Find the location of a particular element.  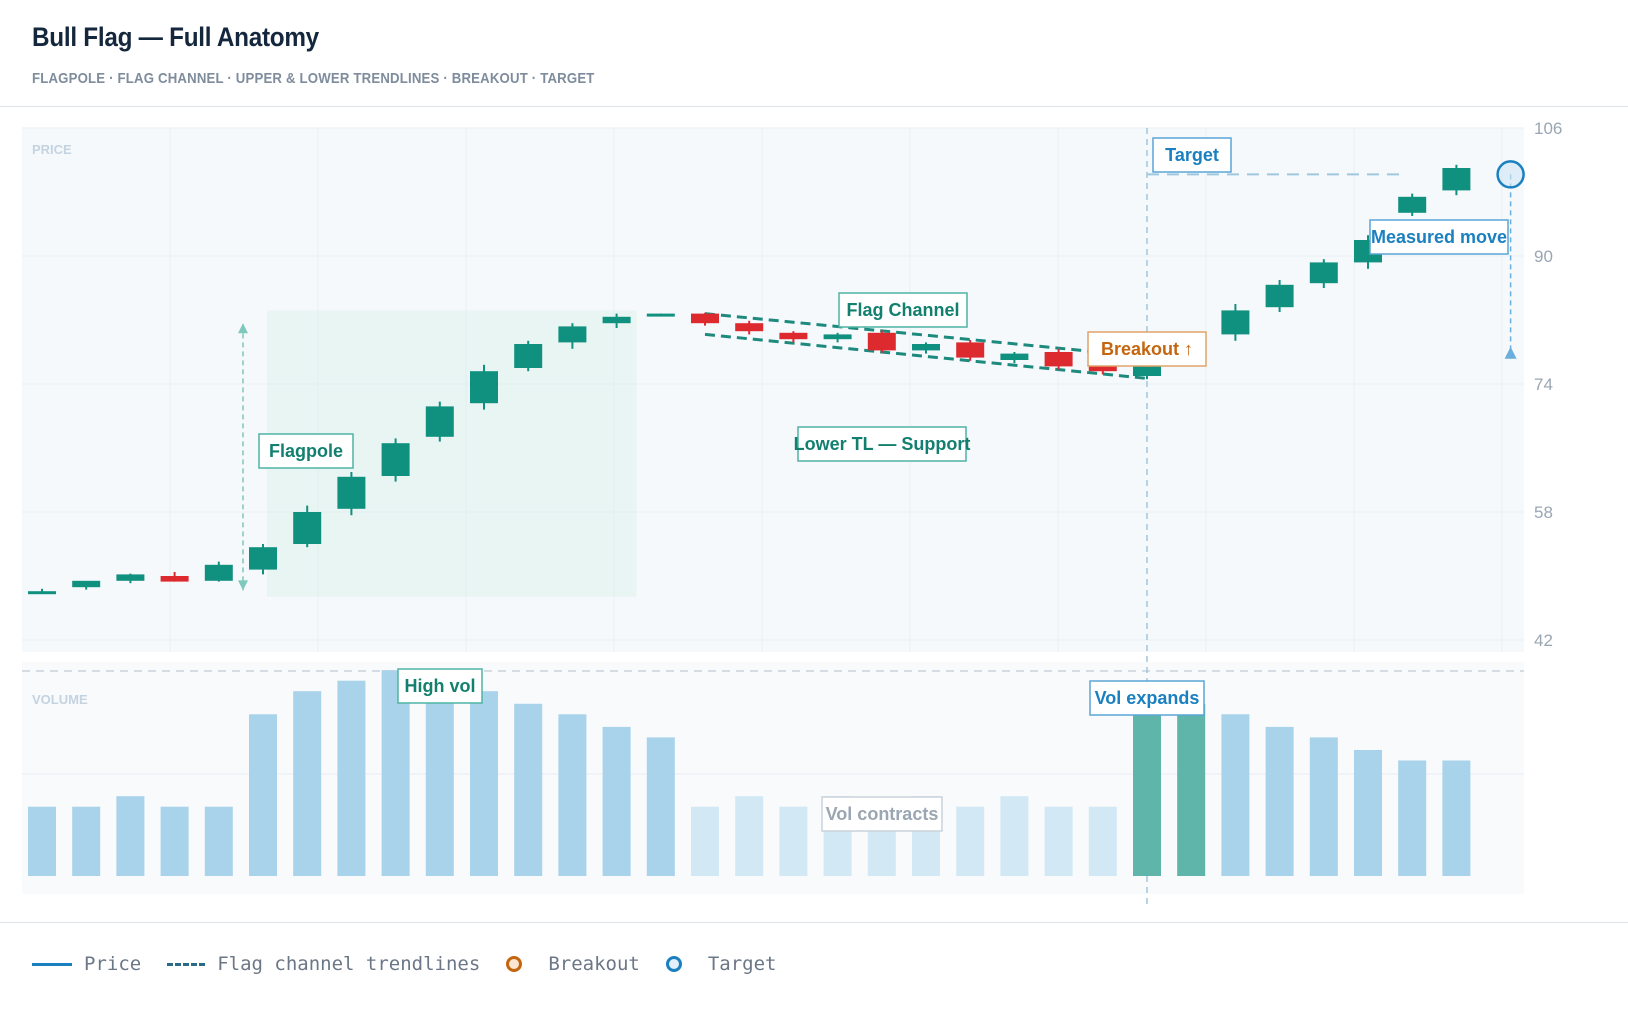

chart-title: Bull Flag — Full Anatomy is located at coordinates (175, 37).